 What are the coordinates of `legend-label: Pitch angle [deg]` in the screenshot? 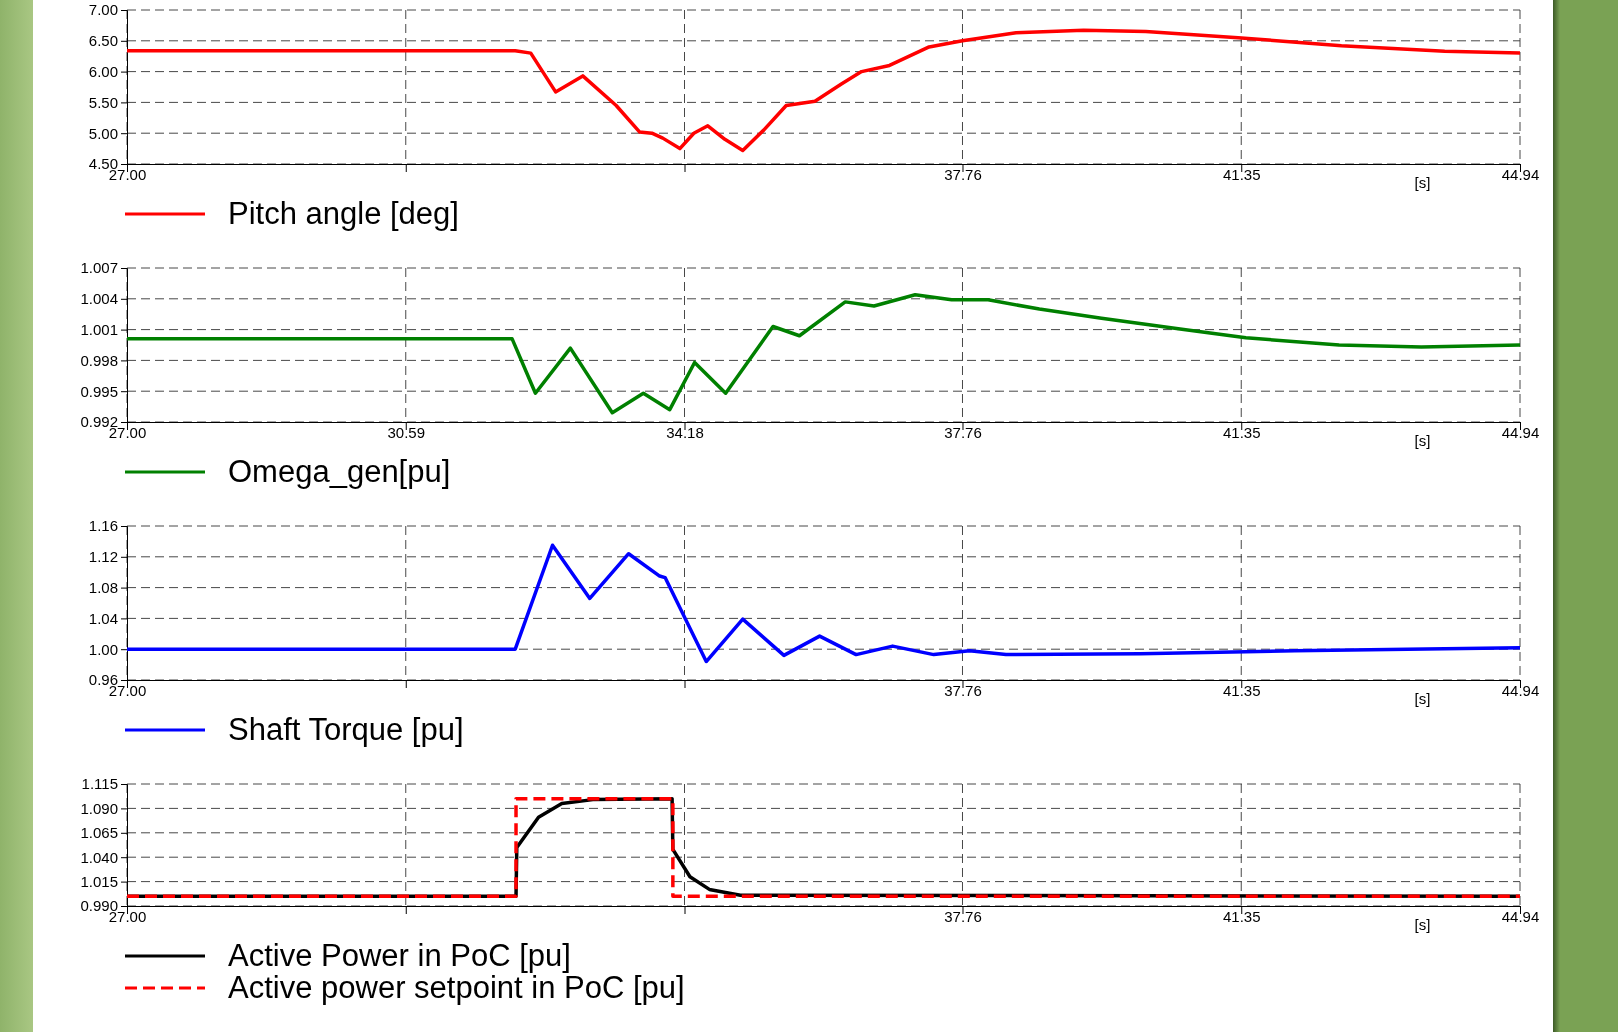 It's located at (343, 213).